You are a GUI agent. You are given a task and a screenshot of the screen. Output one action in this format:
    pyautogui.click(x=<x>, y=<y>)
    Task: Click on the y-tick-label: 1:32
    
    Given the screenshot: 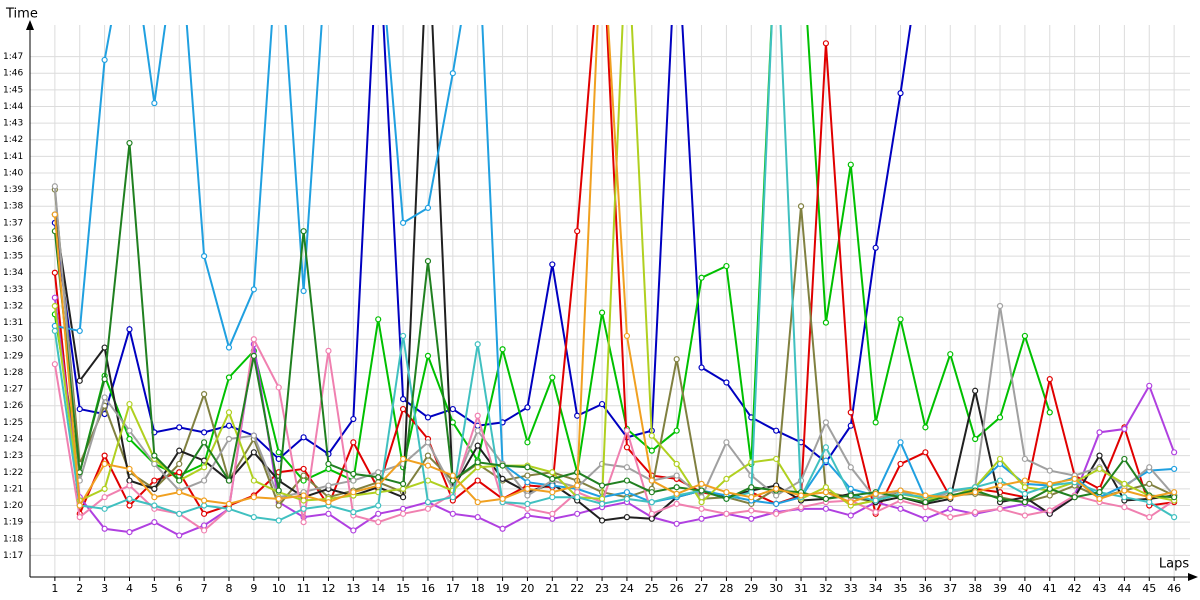 What is the action you would take?
    pyautogui.click(x=13, y=306)
    